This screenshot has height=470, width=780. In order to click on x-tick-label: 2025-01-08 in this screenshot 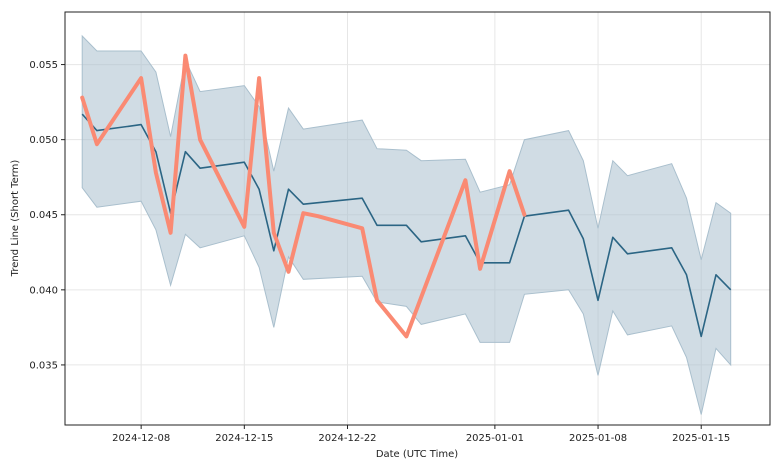, I will do `click(598, 438)`.